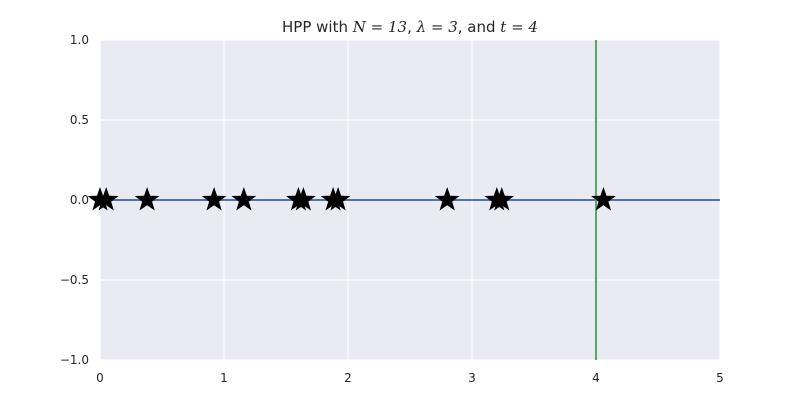  Describe the element at coordinates (224, 378) in the screenshot. I see `x-tick-label: 1` at that location.